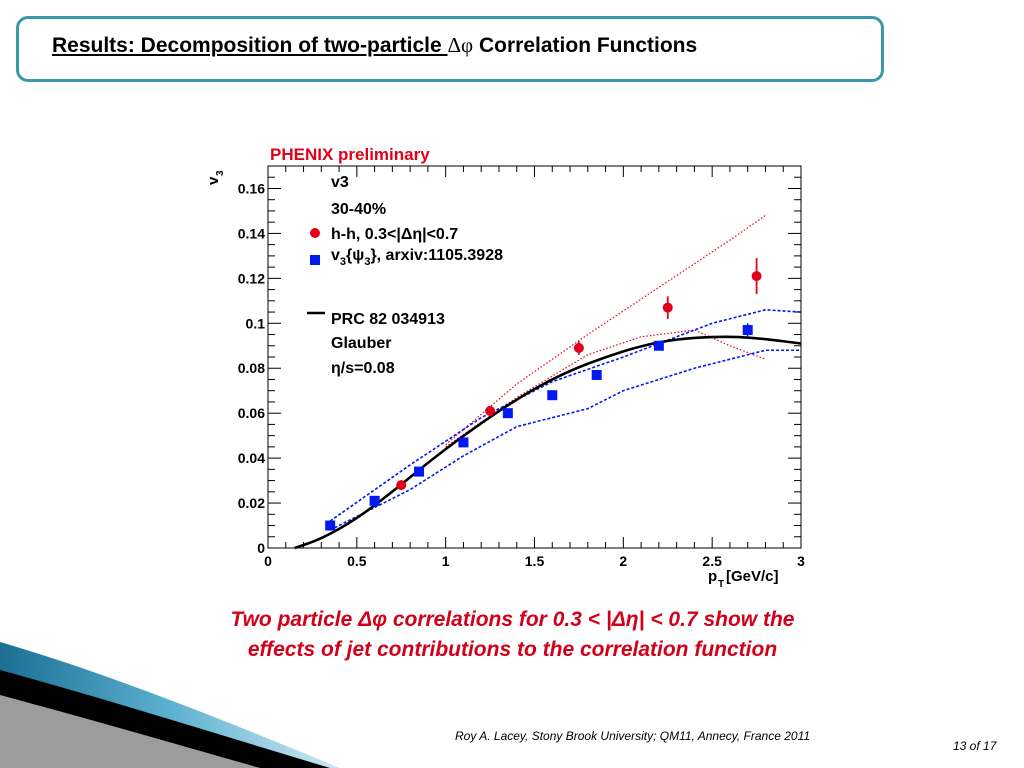  I want to click on y-tick-label: 0.14, so click(251, 233).